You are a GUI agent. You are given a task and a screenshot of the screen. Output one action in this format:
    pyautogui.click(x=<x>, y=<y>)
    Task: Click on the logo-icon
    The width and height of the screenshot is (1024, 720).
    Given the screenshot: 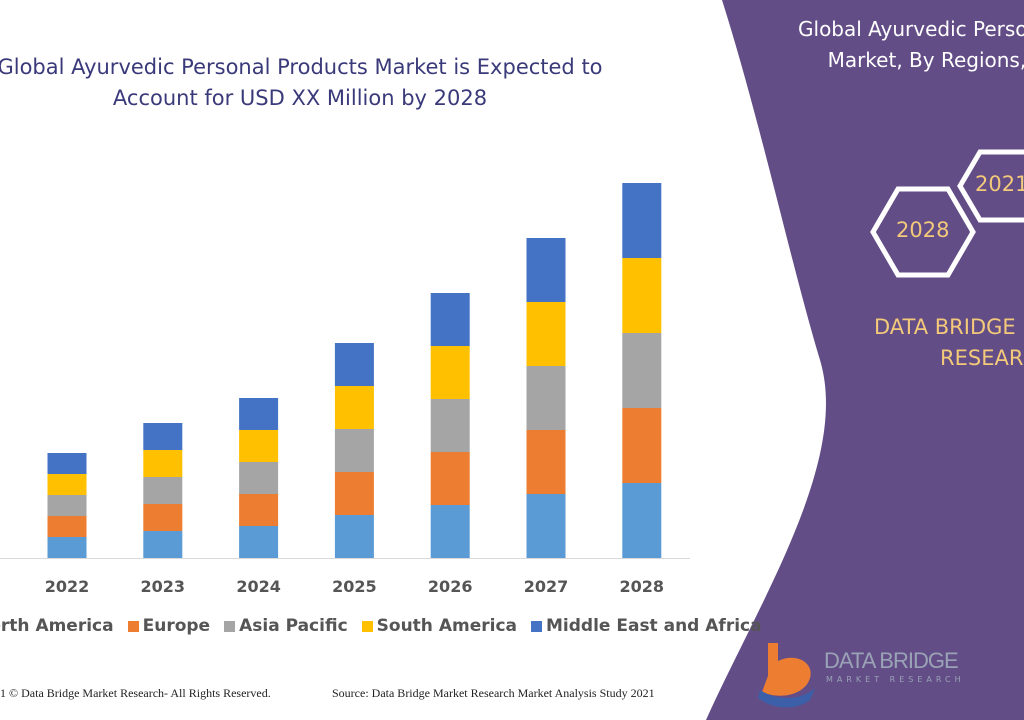 What is the action you would take?
    pyautogui.click(x=786, y=675)
    